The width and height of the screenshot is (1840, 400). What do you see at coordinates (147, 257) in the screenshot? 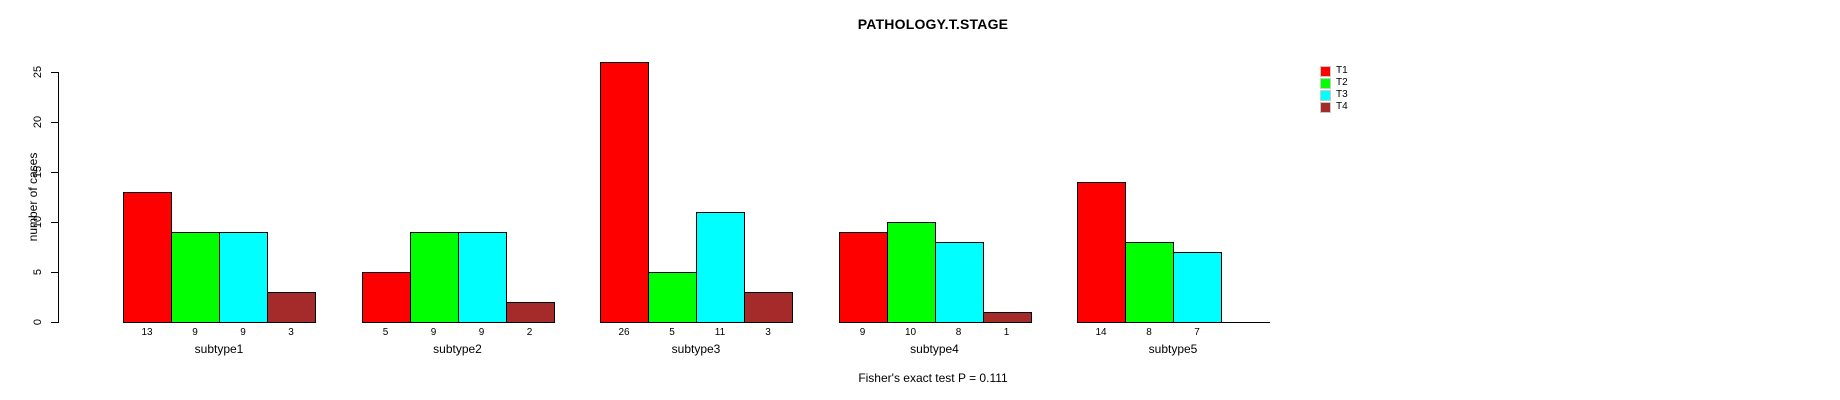
I see `bar-subtype1-T1` at bounding box center [147, 257].